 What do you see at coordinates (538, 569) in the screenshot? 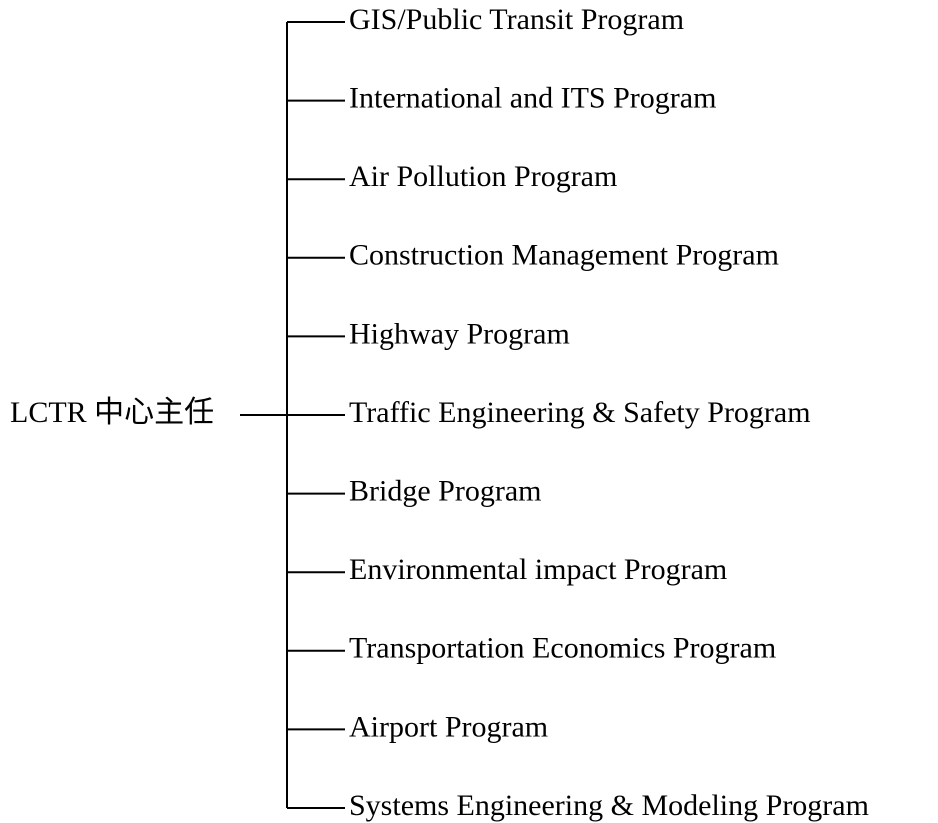
I see `node-label: Environmental impact Program` at bounding box center [538, 569].